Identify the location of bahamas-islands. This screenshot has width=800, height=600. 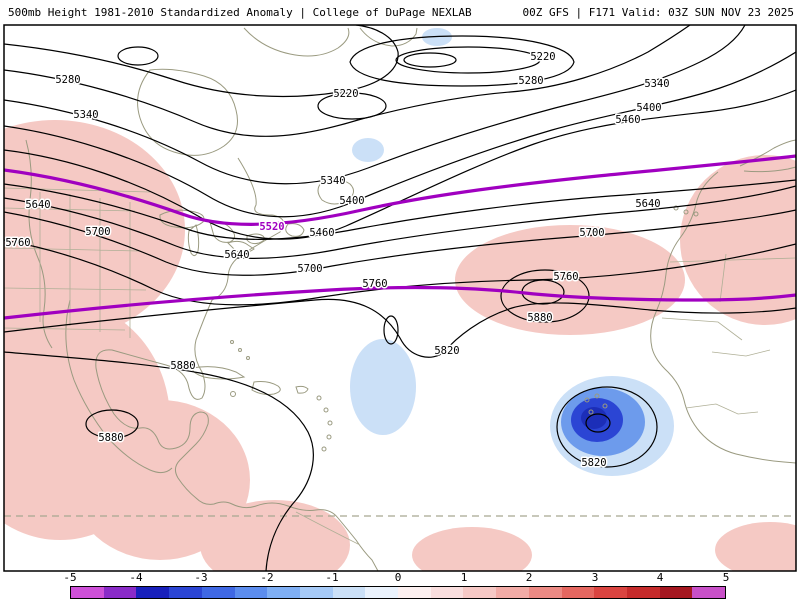
(240, 350).